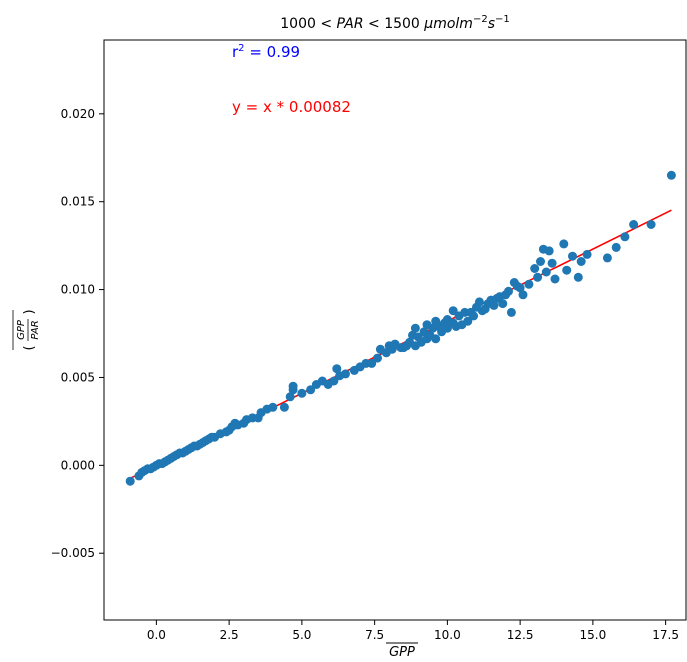 The image size is (687, 662). Describe the element at coordinates (291, 107) in the screenshot. I see `fit-equation-annotation: y = x * 0.00082` at that location.